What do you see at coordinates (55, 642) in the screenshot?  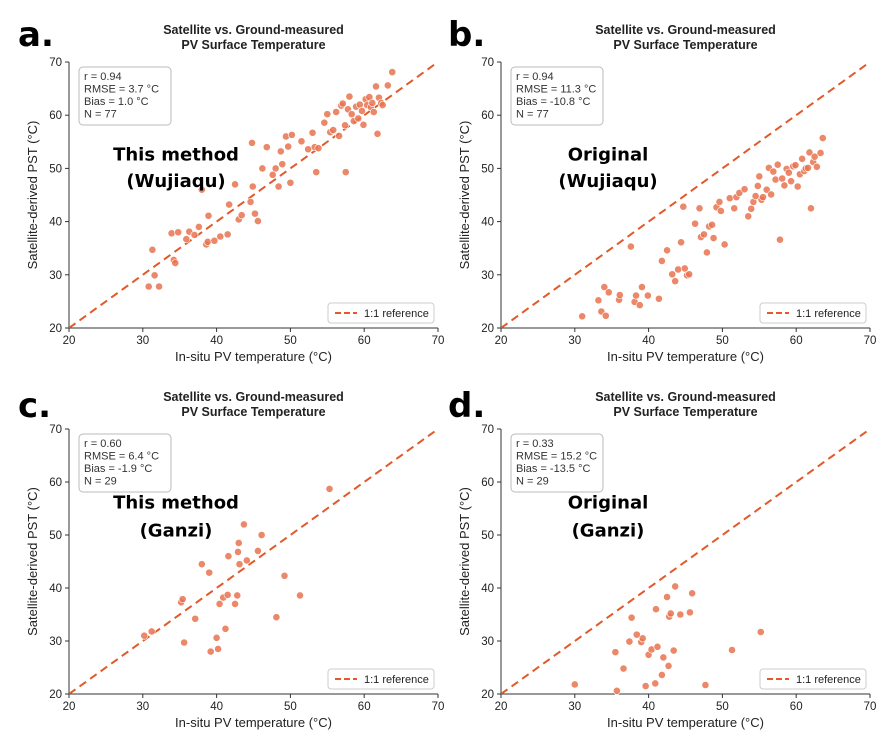 I see `y-tick-label: 30` at bounding box center [55, 642].